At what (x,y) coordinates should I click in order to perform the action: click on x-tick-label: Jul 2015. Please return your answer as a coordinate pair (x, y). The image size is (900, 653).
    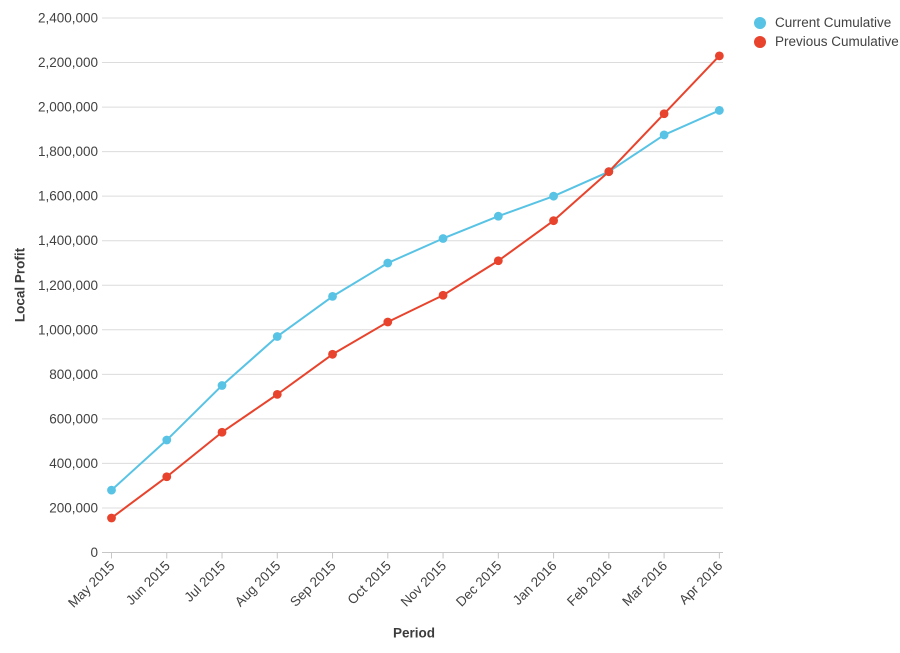
    Looking at the image, I should click on (204, 581).